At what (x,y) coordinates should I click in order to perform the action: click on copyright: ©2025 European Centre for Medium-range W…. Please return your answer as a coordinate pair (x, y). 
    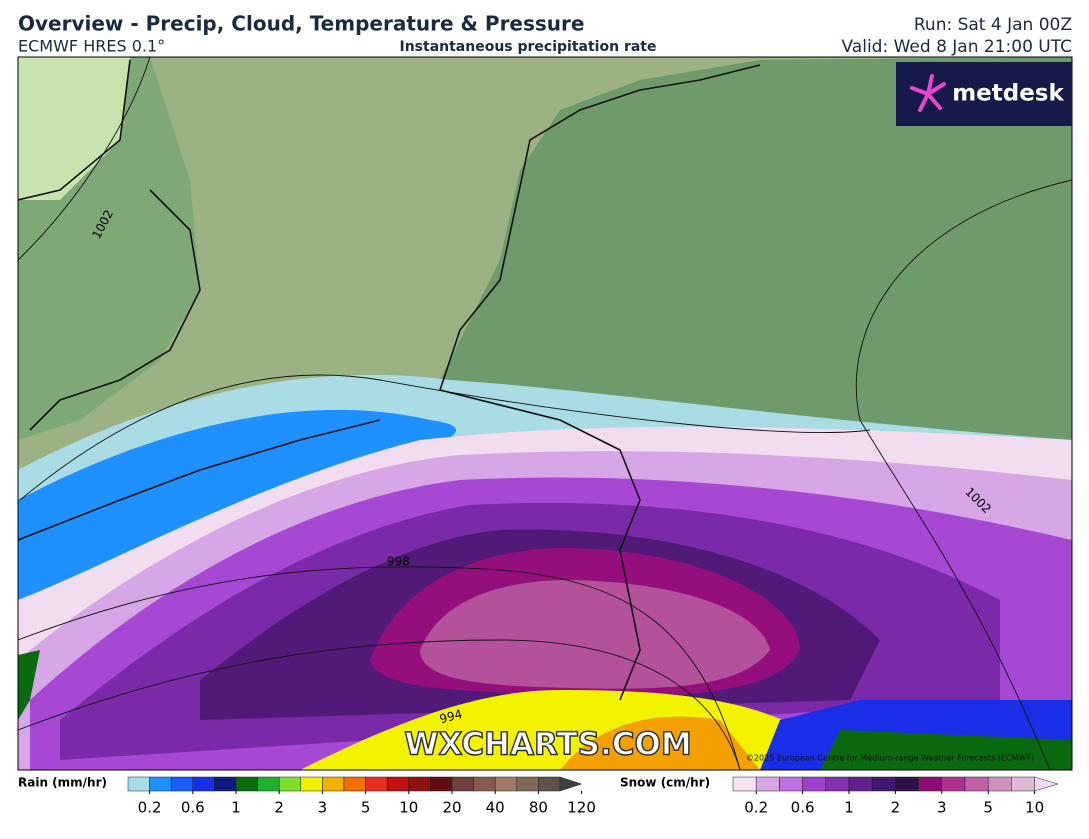
    Looking at the image, I should click on (890, 758).